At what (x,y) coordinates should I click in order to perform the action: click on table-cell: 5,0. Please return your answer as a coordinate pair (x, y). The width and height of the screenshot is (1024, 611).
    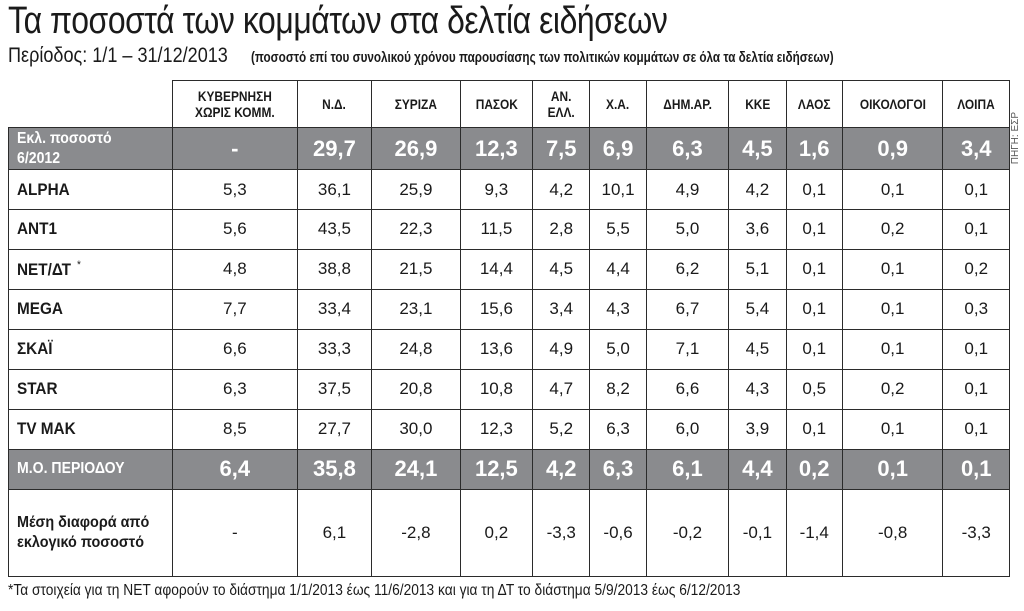
    Looking at the image, I should click on (618, 349).